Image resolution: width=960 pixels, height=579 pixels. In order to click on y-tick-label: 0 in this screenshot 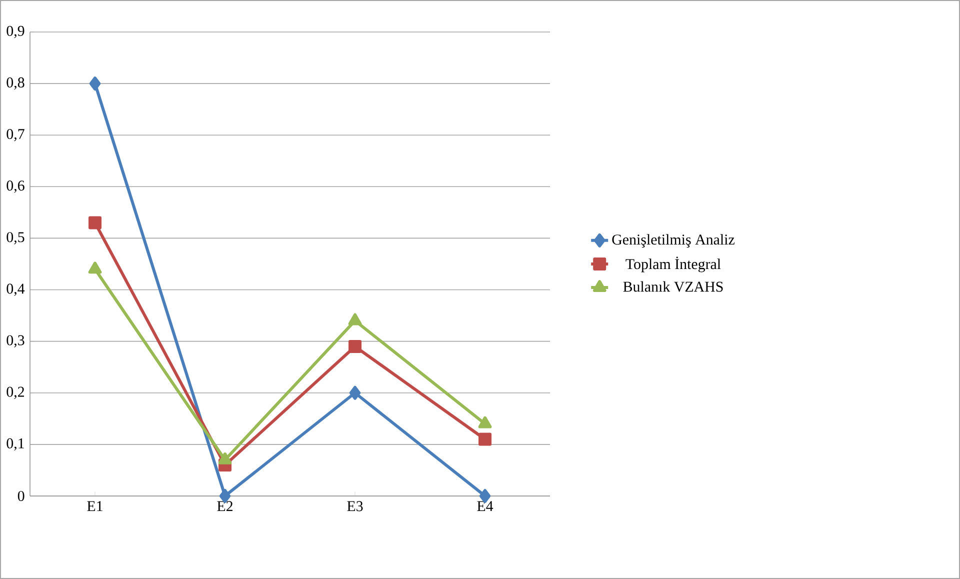, I will do `click(21, 496)`.